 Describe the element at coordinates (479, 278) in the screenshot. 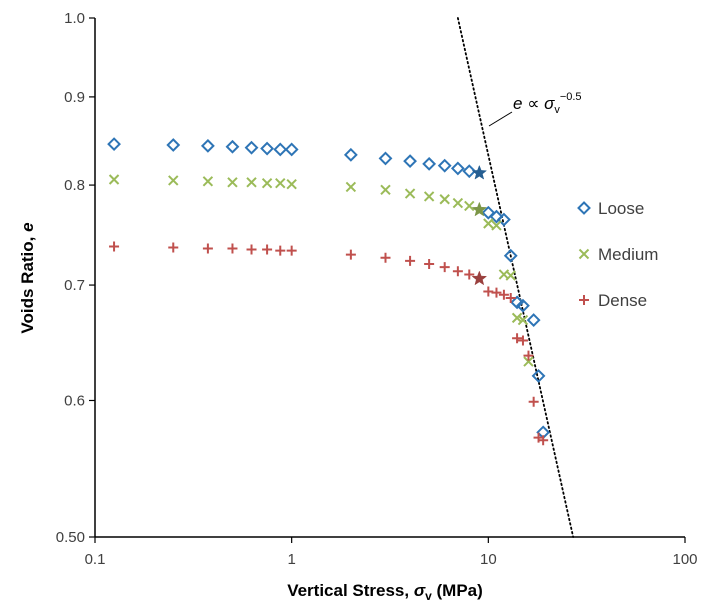

I see `dense-star-marker` at that location.